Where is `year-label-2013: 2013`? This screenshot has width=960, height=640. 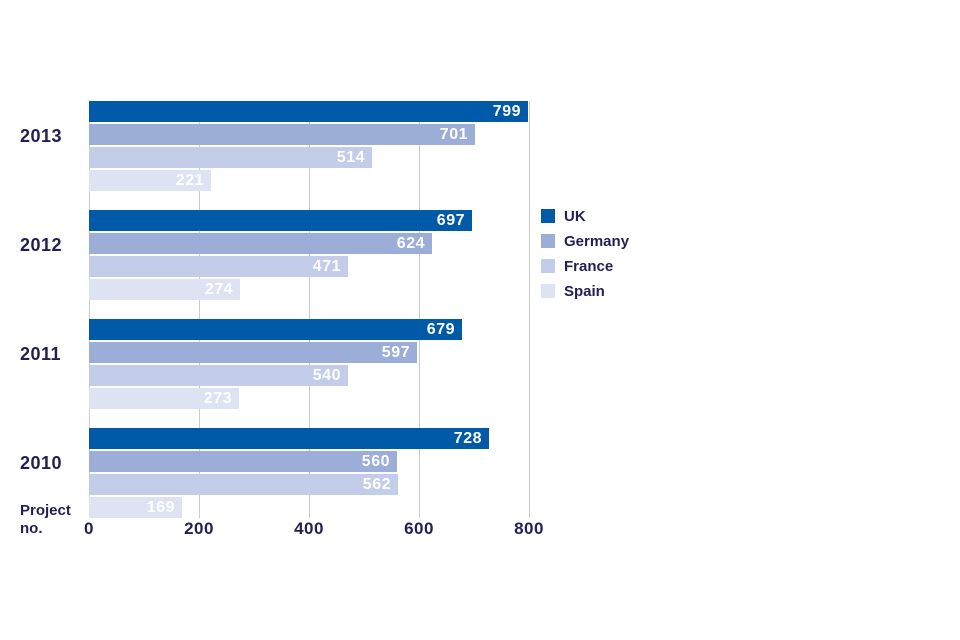 year-label-2013: 2013 is located at coordinates (41, 136).